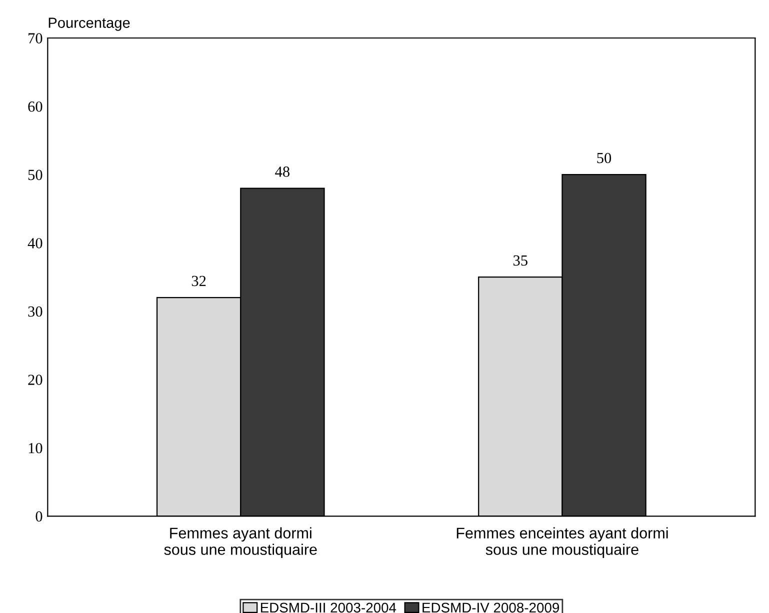 This screenshot has height=613, width=769. What do you see at coordinates (35, 38) in the screenshot?
I see `y-tick-label: 70` at bounding box center [35, 38].